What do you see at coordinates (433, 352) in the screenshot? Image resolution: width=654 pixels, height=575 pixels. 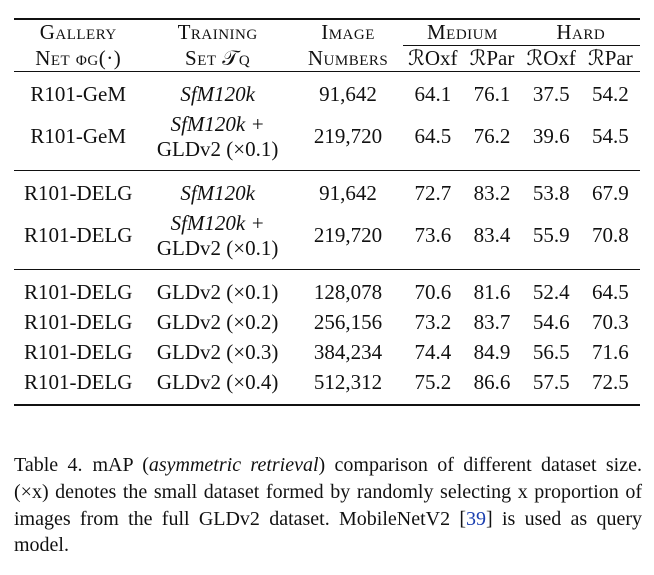 I see `cell-medium-roxf: 74.4` at bounding box center [433, 352].